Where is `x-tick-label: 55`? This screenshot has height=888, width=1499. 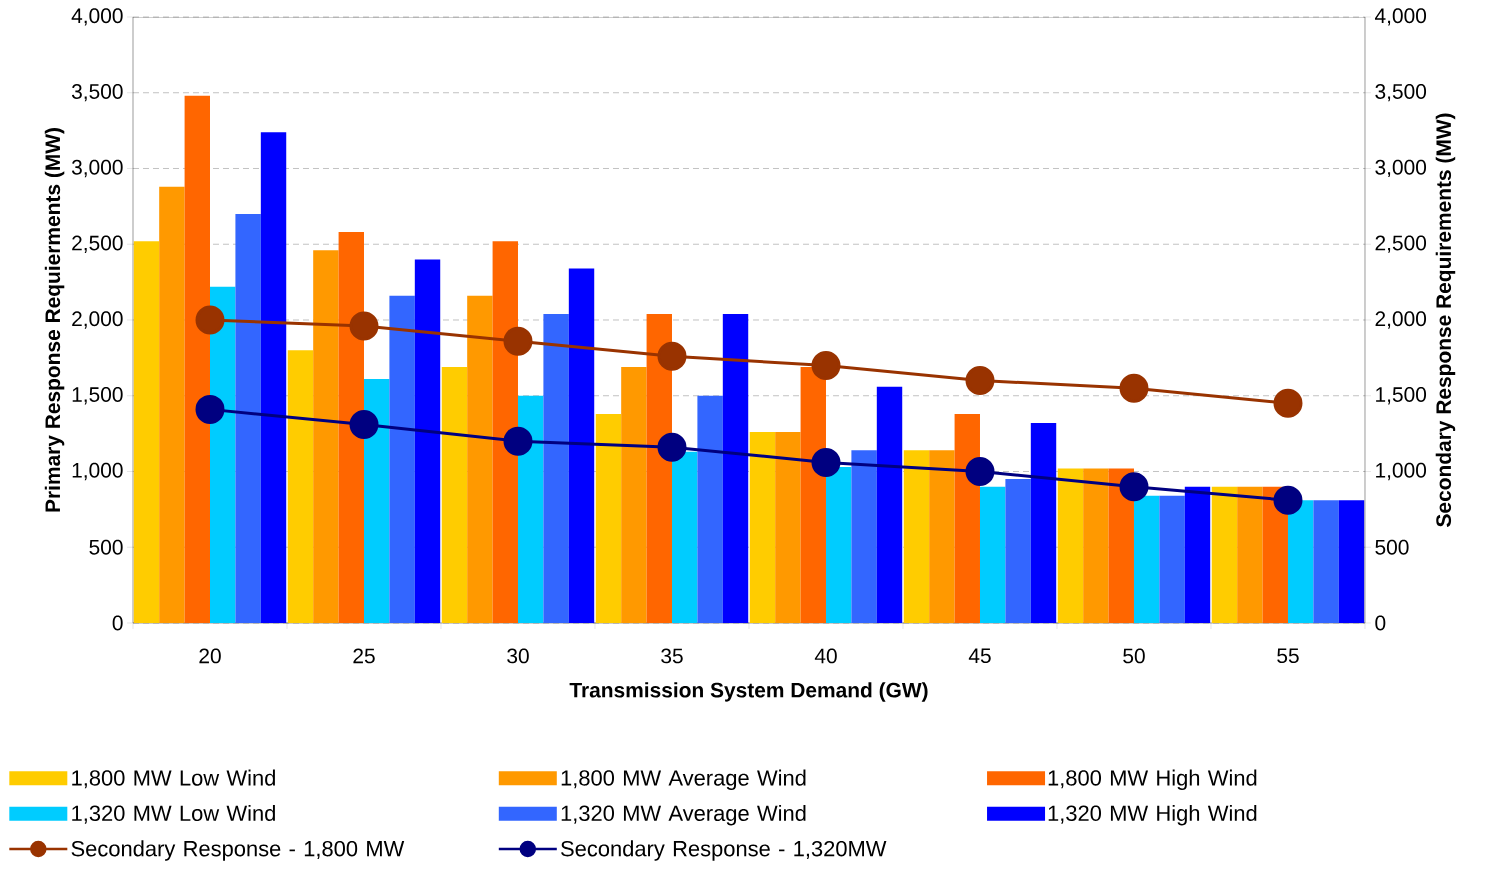 x-tick-label: 55 is located at coordinates (1288, 656).